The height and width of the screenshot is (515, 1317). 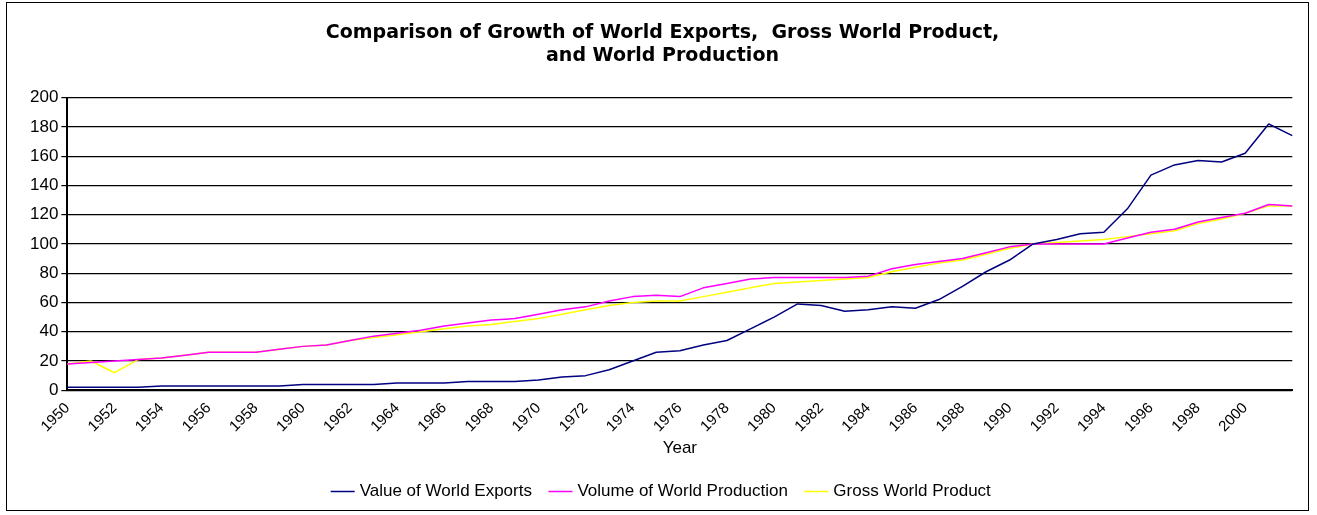 I want to click on y-tick-label: 100, so click(x=44, y=243).